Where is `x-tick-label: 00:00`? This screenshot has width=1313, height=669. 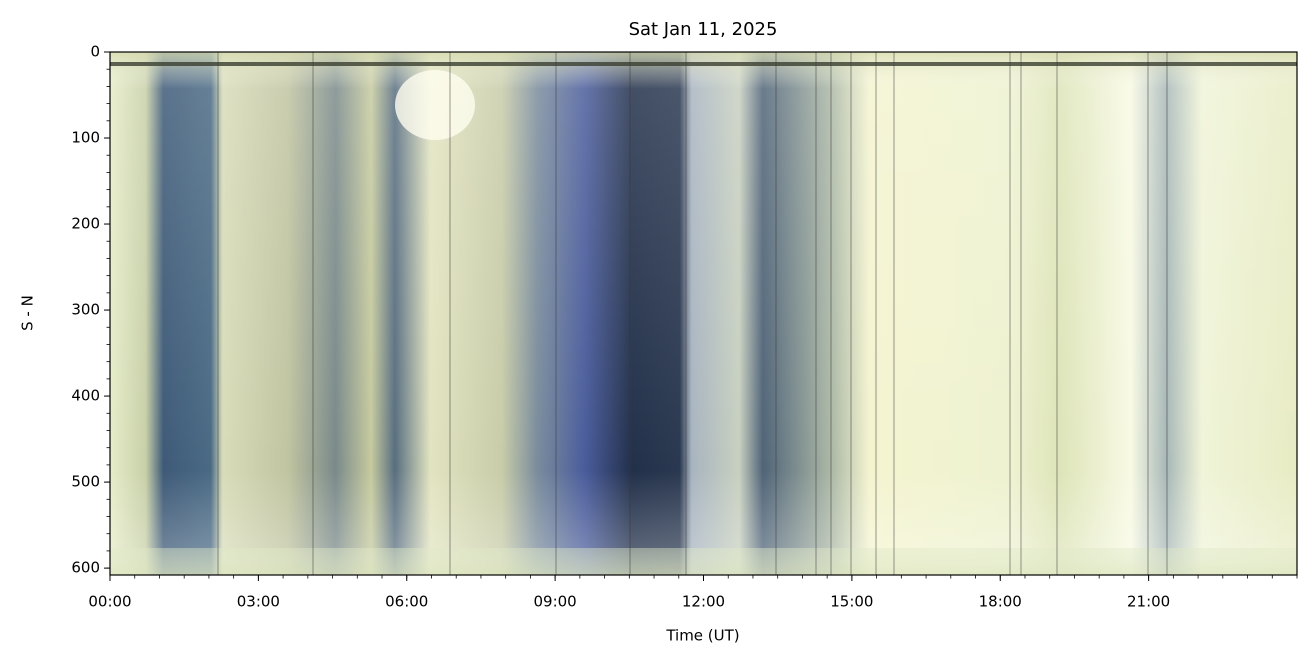 x-tick-label: 00:00 is located at coordinates (109, 602).